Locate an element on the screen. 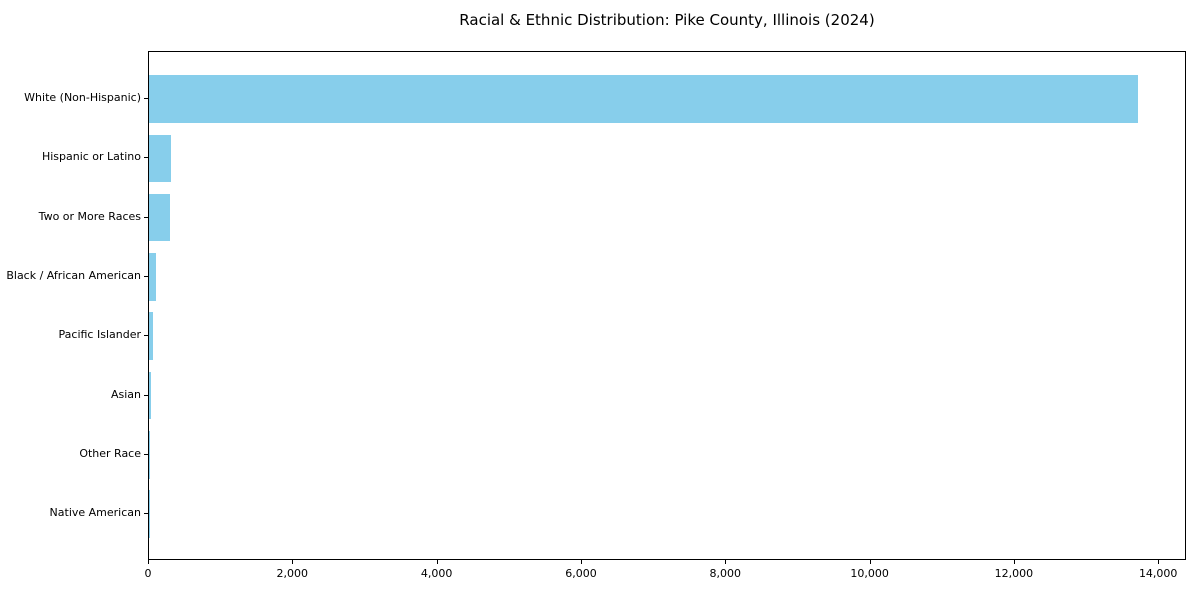 Image resolution: width=1200 pixels, height=600 pixels. x-tick-label-2000: 2,000 is located at coordinates (292, 573).